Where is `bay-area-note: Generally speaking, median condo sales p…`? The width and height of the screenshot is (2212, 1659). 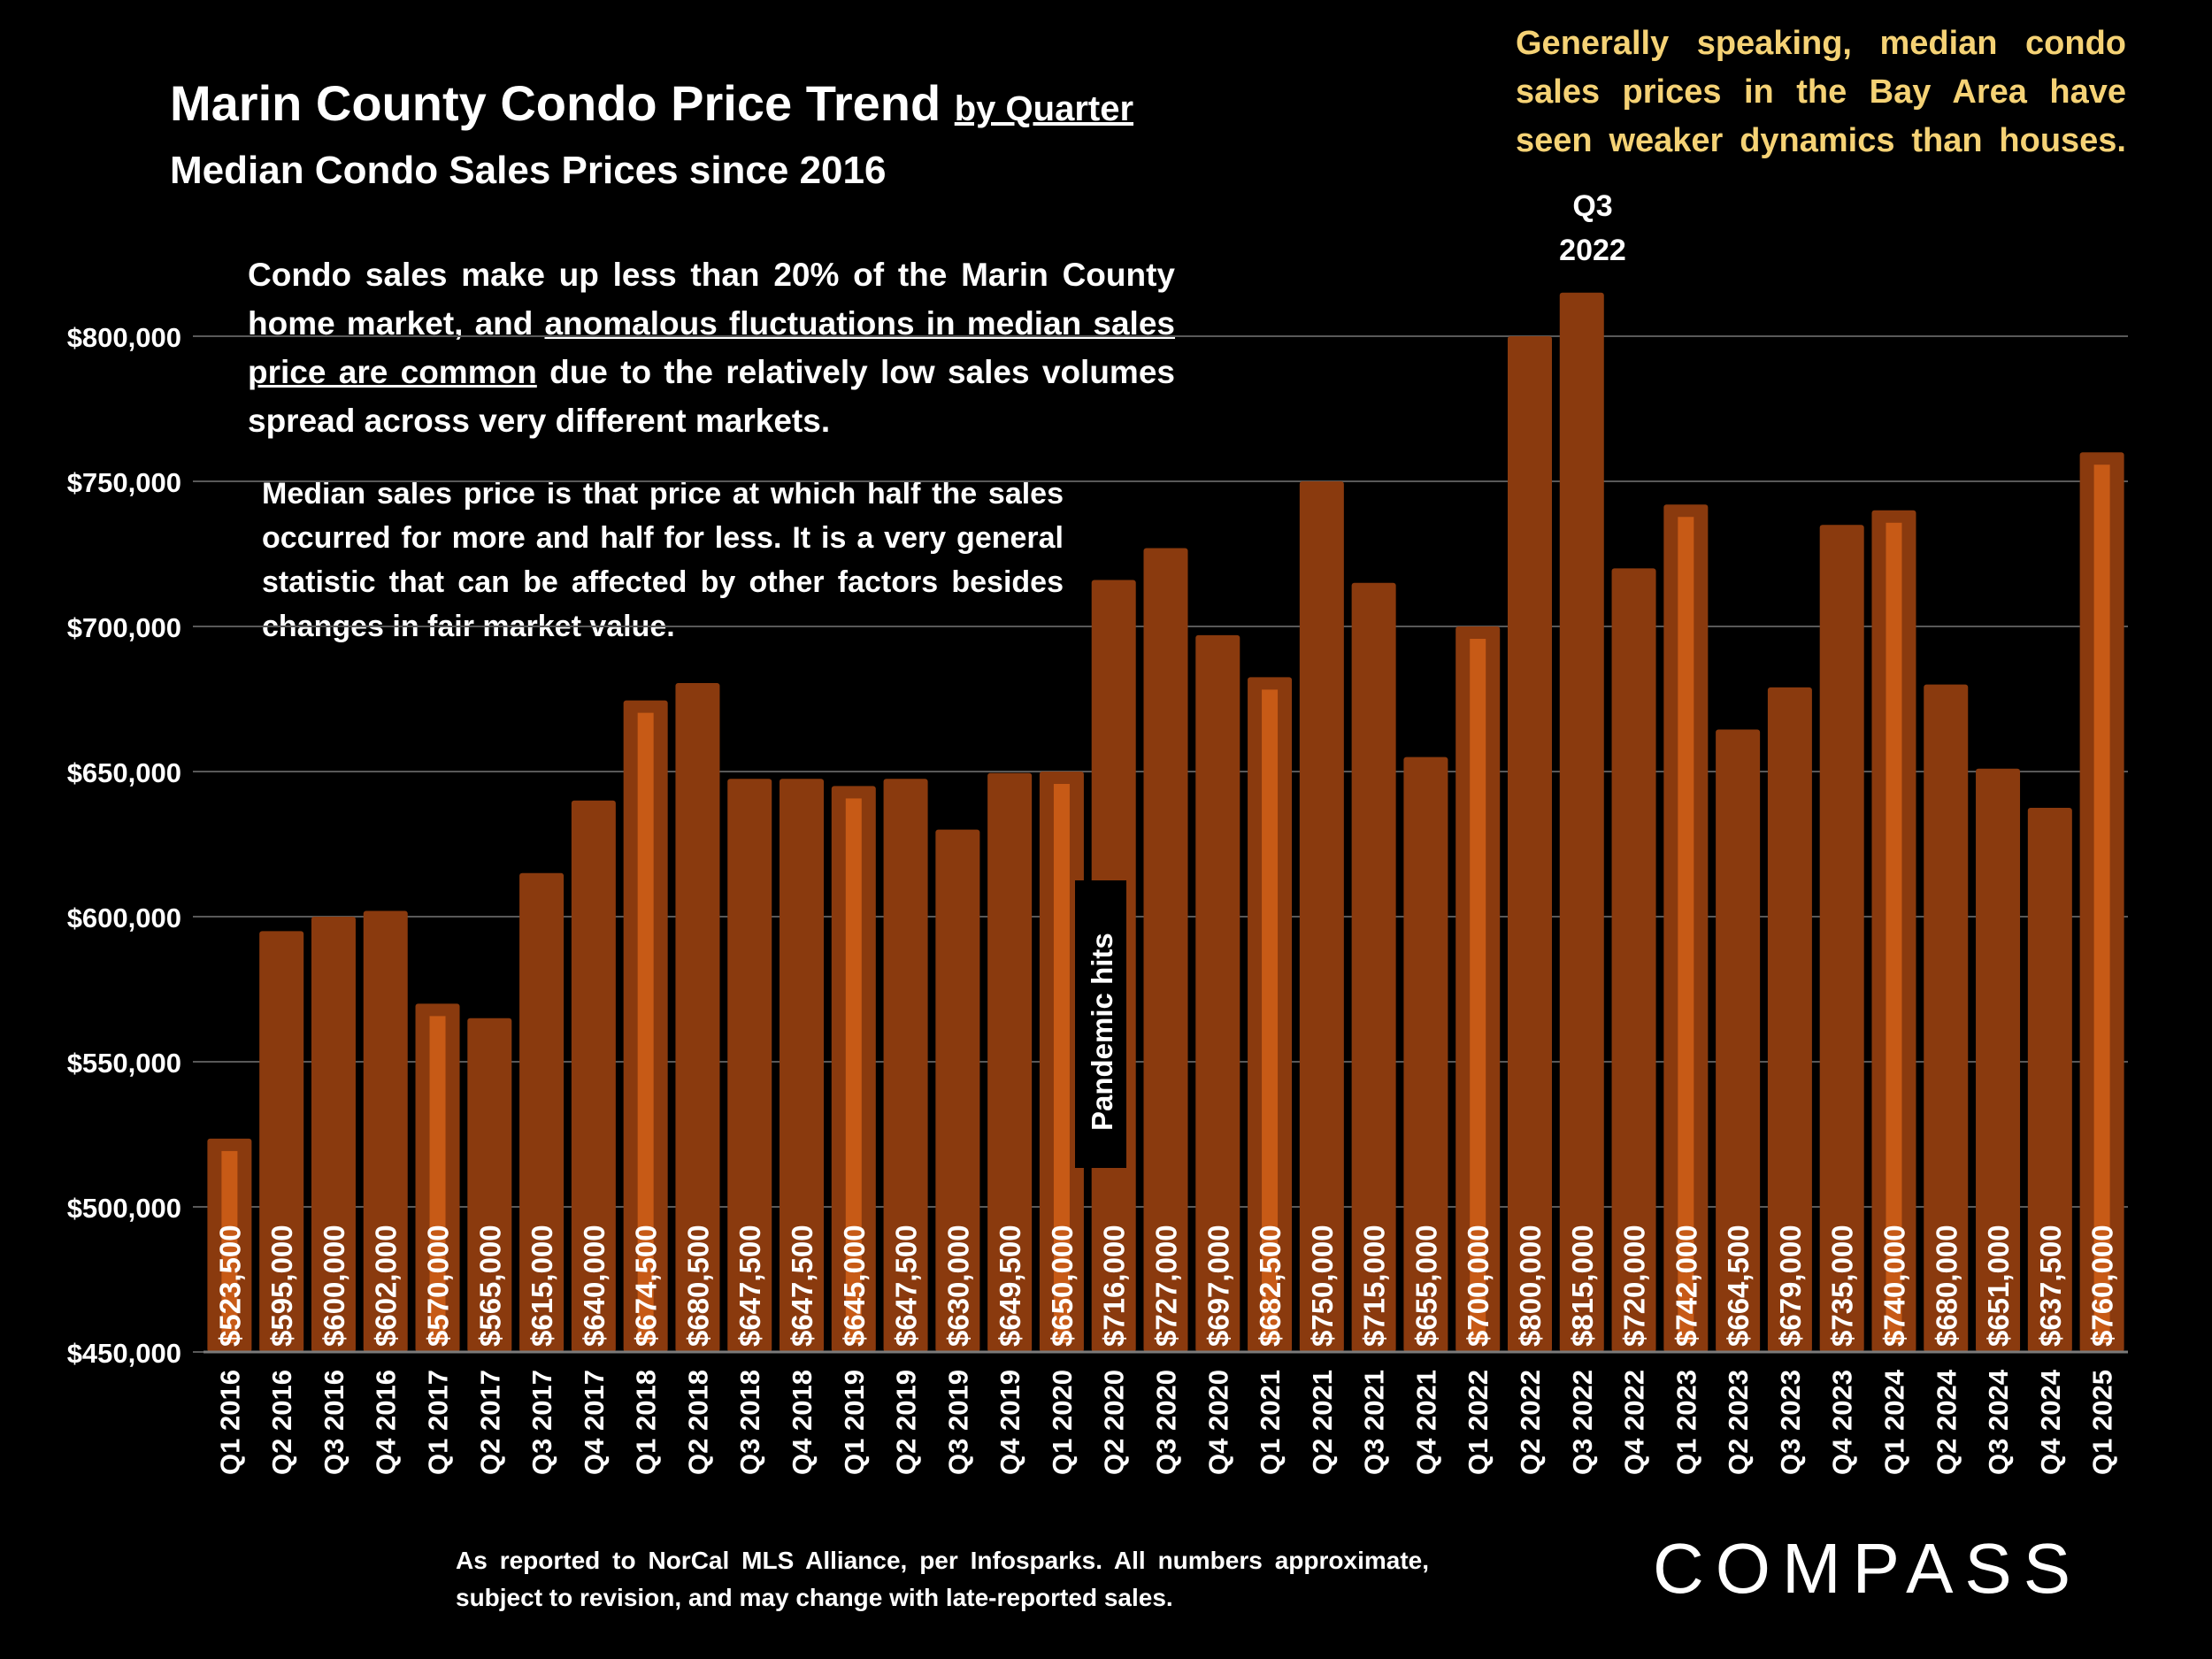
bay-area-note: Generally speaking, median condo sales p… is located at coordinates (1821, 92).